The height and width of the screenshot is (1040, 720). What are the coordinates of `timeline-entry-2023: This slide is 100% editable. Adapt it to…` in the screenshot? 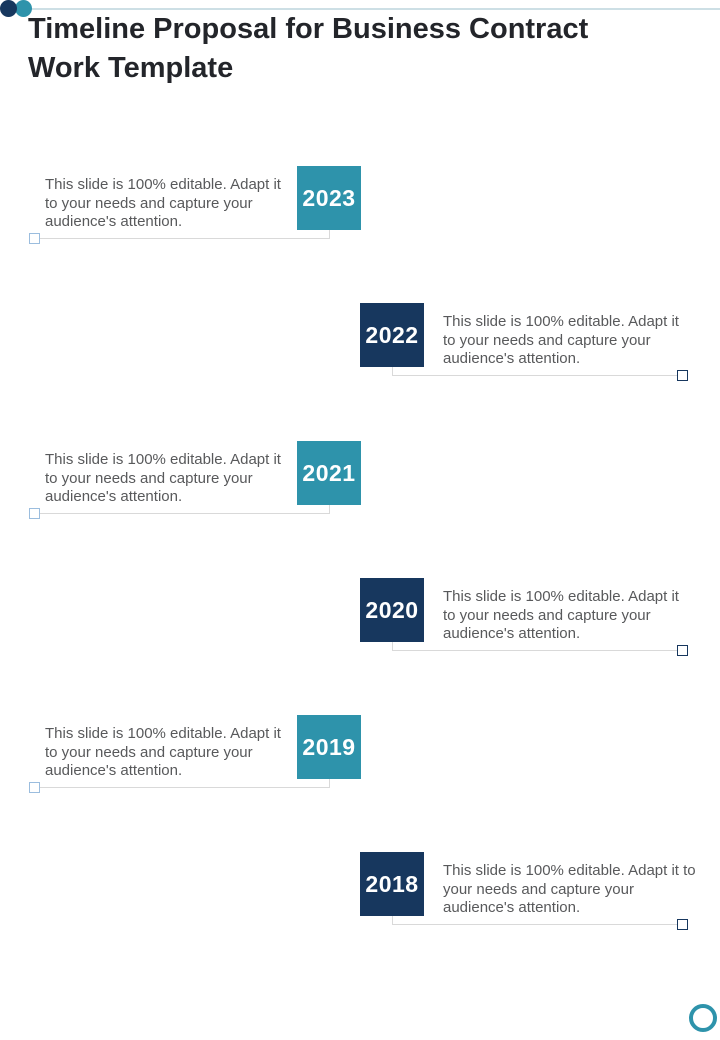 It's located at (360, 208).